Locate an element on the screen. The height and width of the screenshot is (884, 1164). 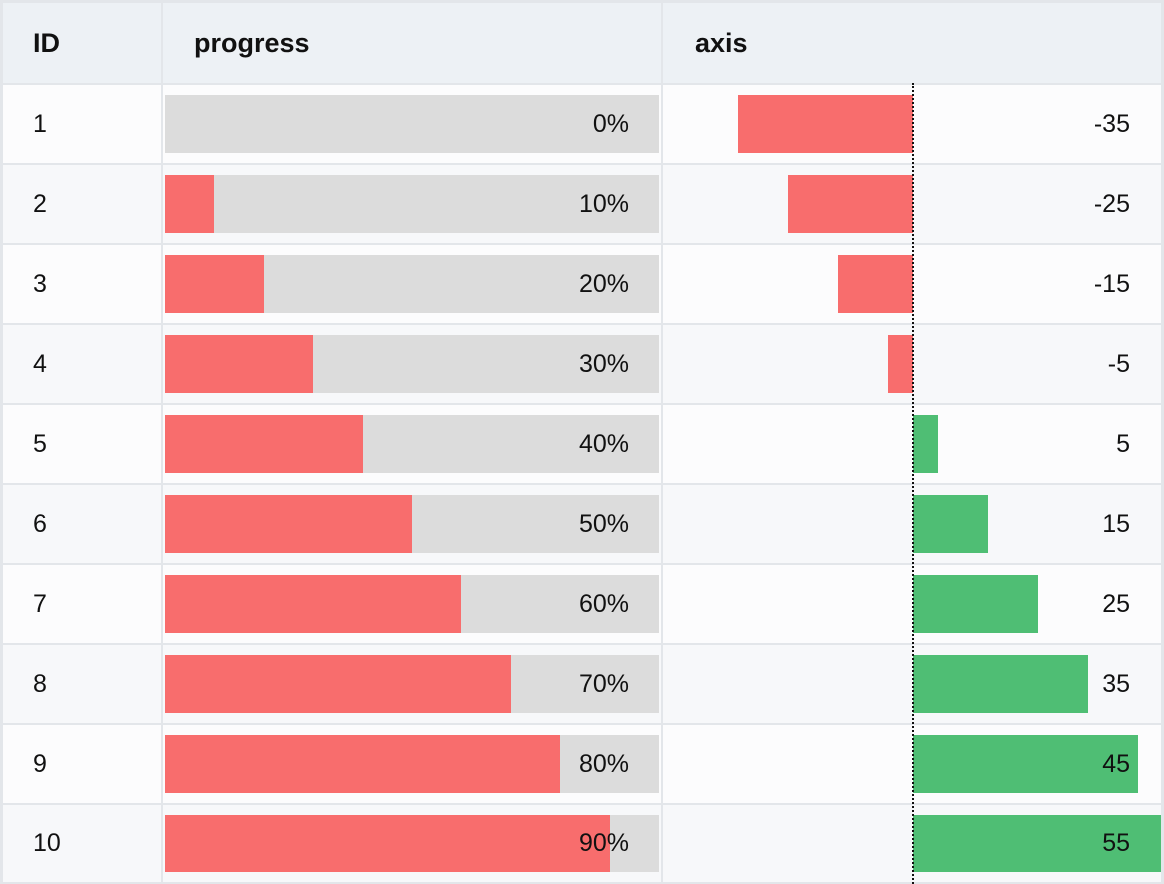
table-row: 1 0% -35 is located at coordinates (582, 124).